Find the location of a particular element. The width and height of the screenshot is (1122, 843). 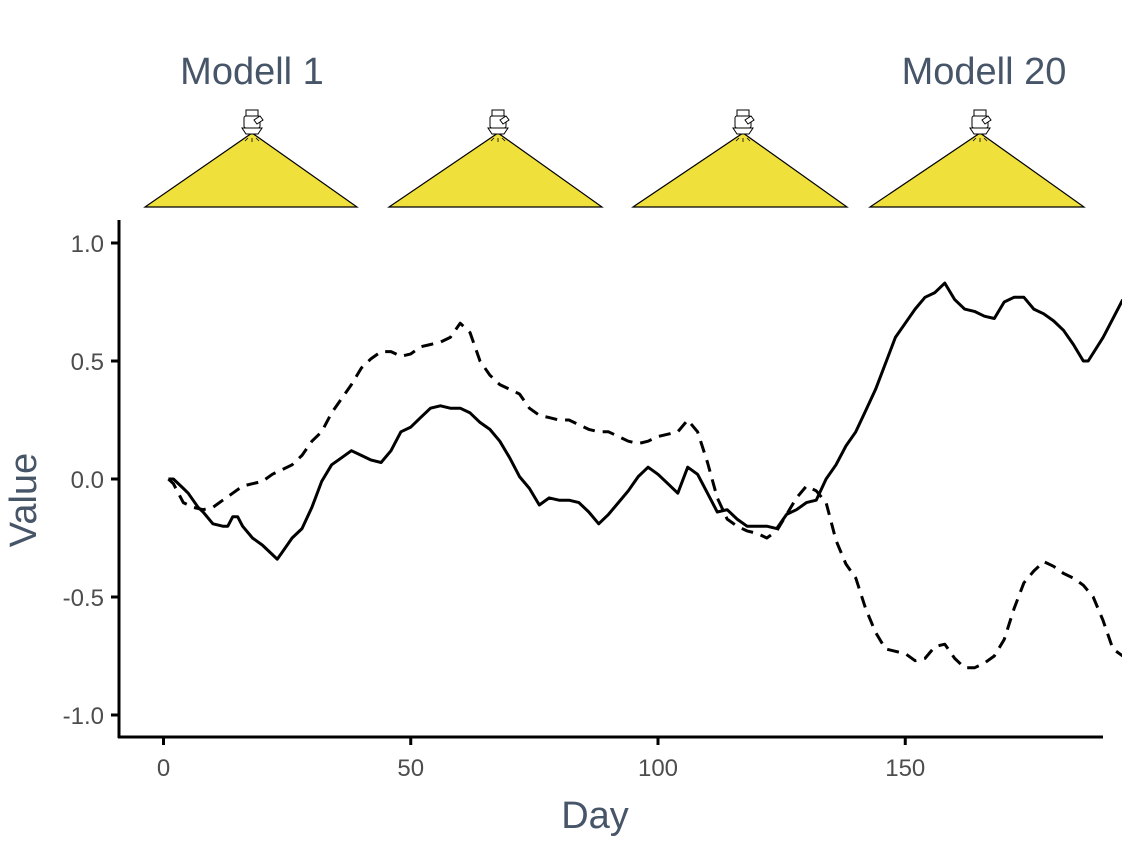

x-tick-label: 100 is located at coordinates (658, 768).